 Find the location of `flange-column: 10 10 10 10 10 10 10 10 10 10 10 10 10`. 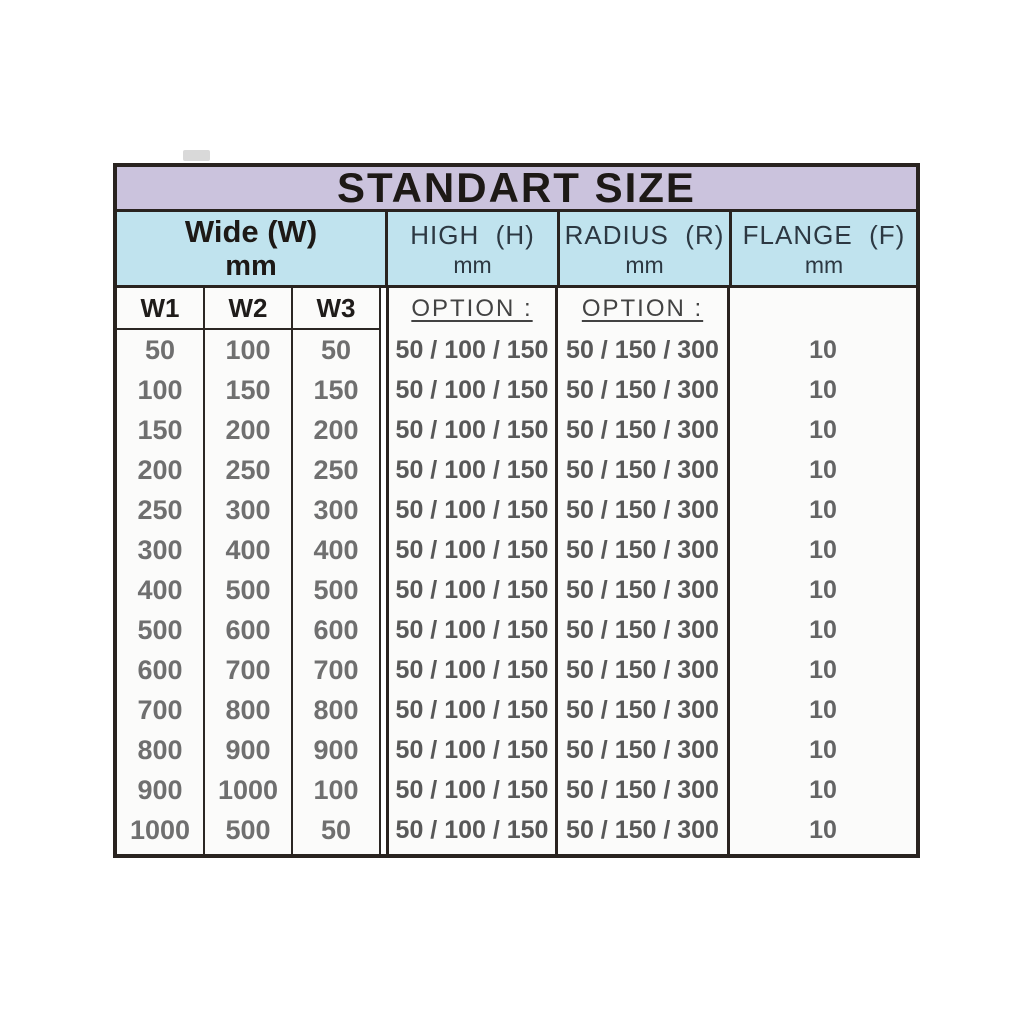

flange-column: 10 10 10 10 10 10 10 10 10 10 10 10 10 is located at coordinates (823, 571).